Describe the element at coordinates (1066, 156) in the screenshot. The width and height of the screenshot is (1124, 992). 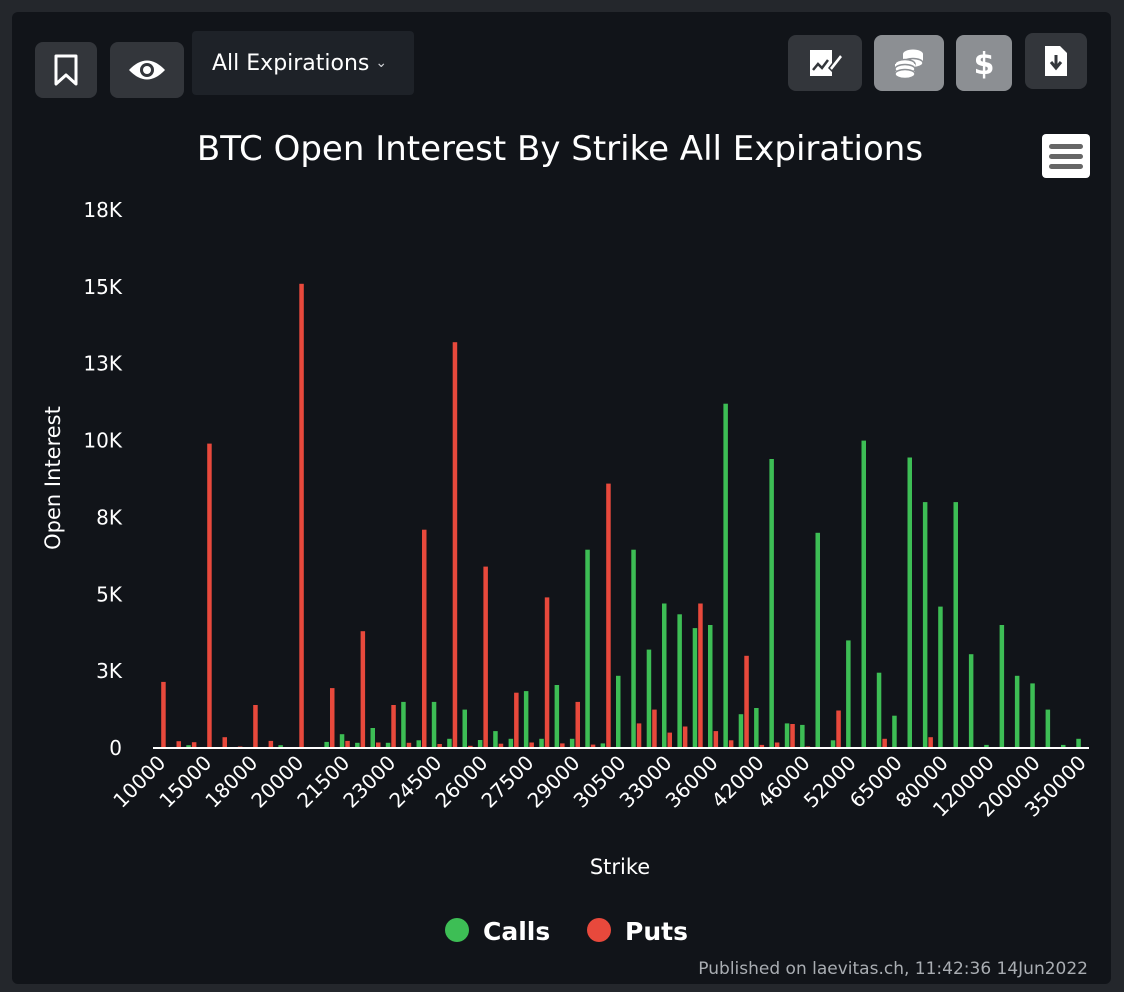
I see `chart-menu-button` at that location.